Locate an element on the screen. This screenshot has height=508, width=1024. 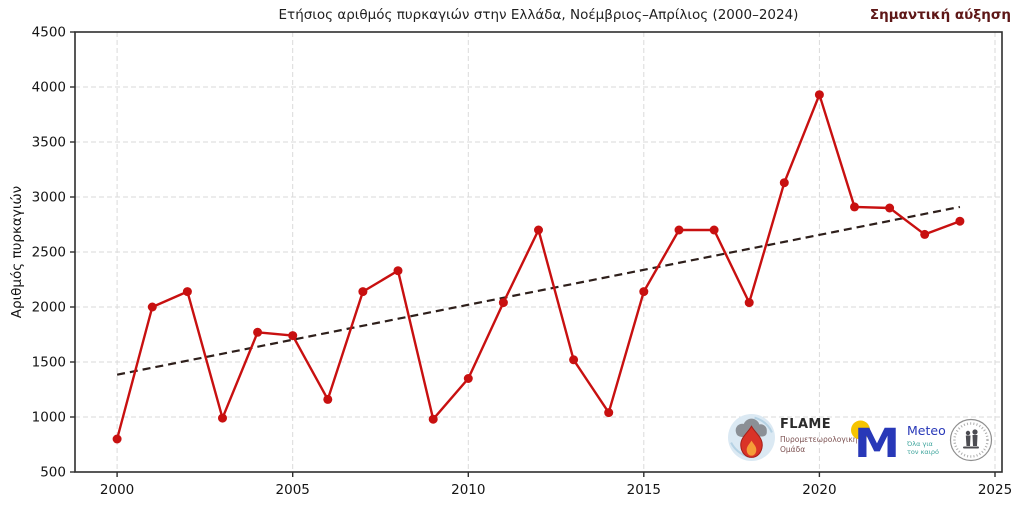
data-point-2013 is located at coordinates (574, 360).